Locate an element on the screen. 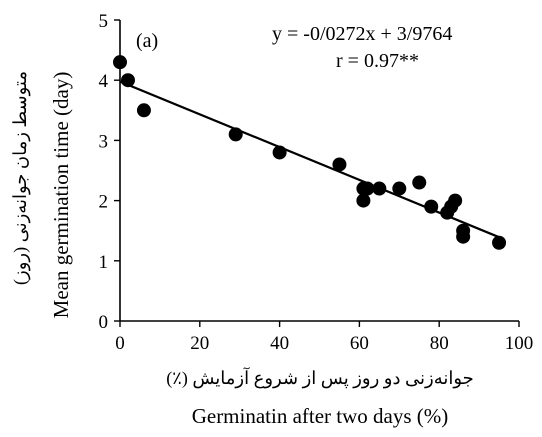 Image resolution: width=542 pixels, height=437 pixels. x-axis-title-en: Germinatin after two days (%) is located at coordinates (320, 416).